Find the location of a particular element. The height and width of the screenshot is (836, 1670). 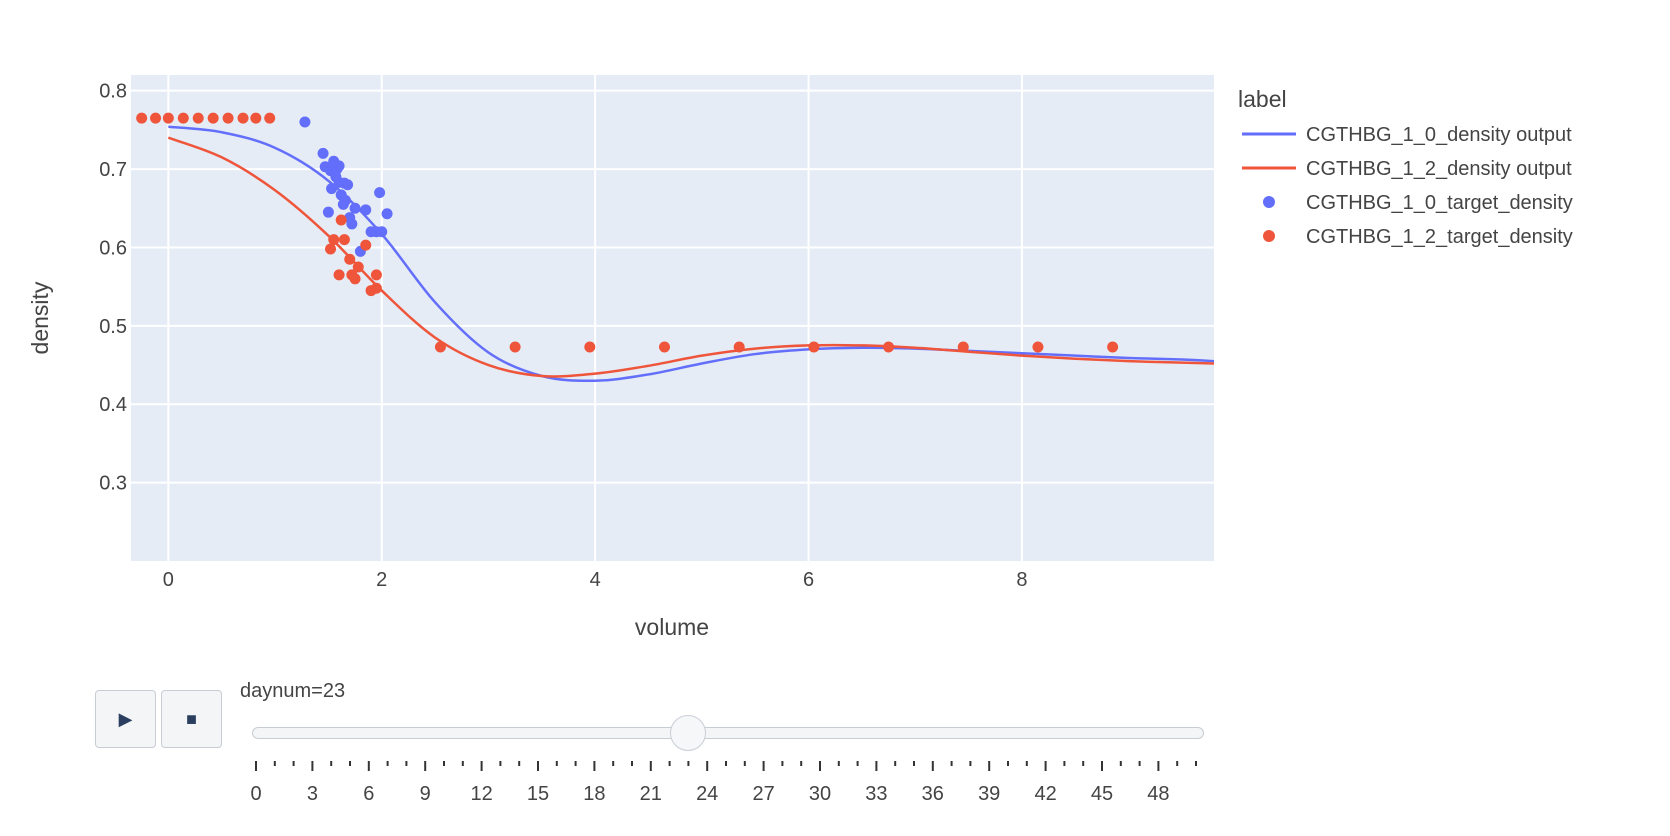

play-button: ▶ is located at coordinates (125, 719).